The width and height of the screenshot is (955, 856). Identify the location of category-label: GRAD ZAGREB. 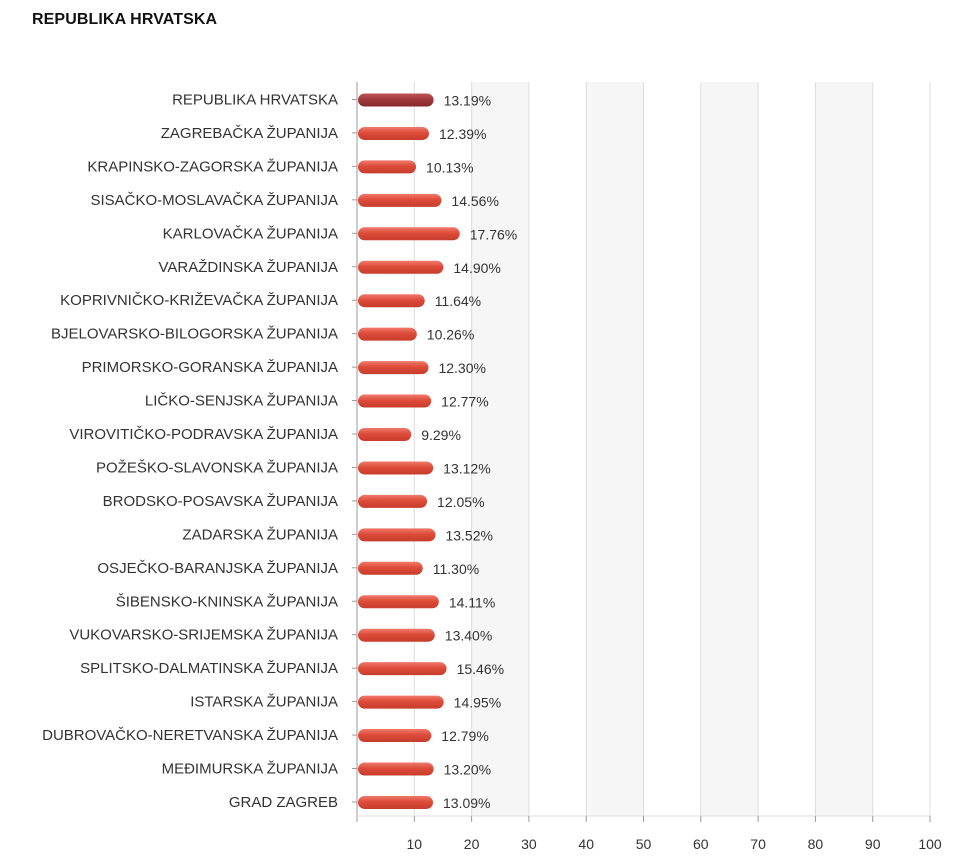
(283, 802).